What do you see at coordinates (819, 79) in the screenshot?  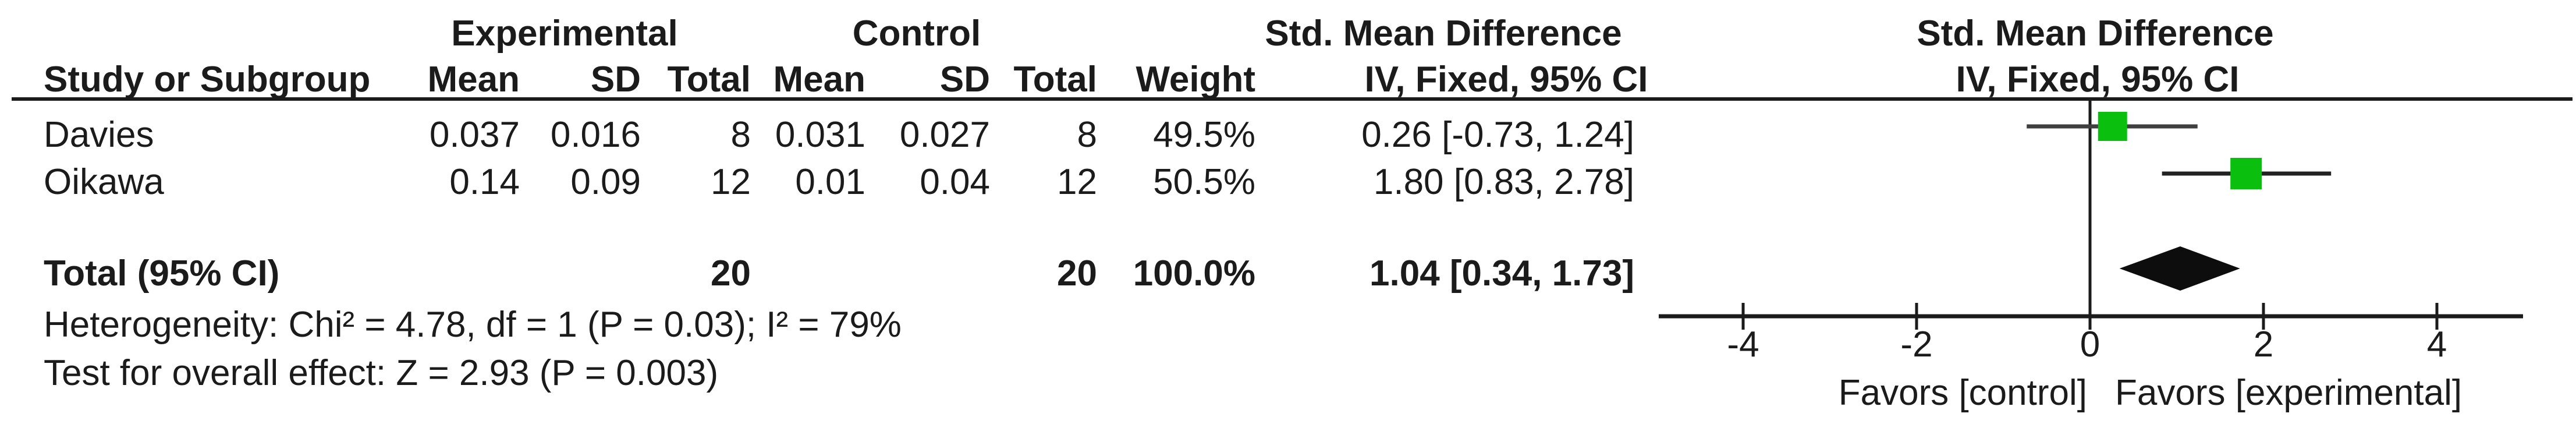 I see `col-header-mean-ctrl: Mean` at bounding box center [819, 79].